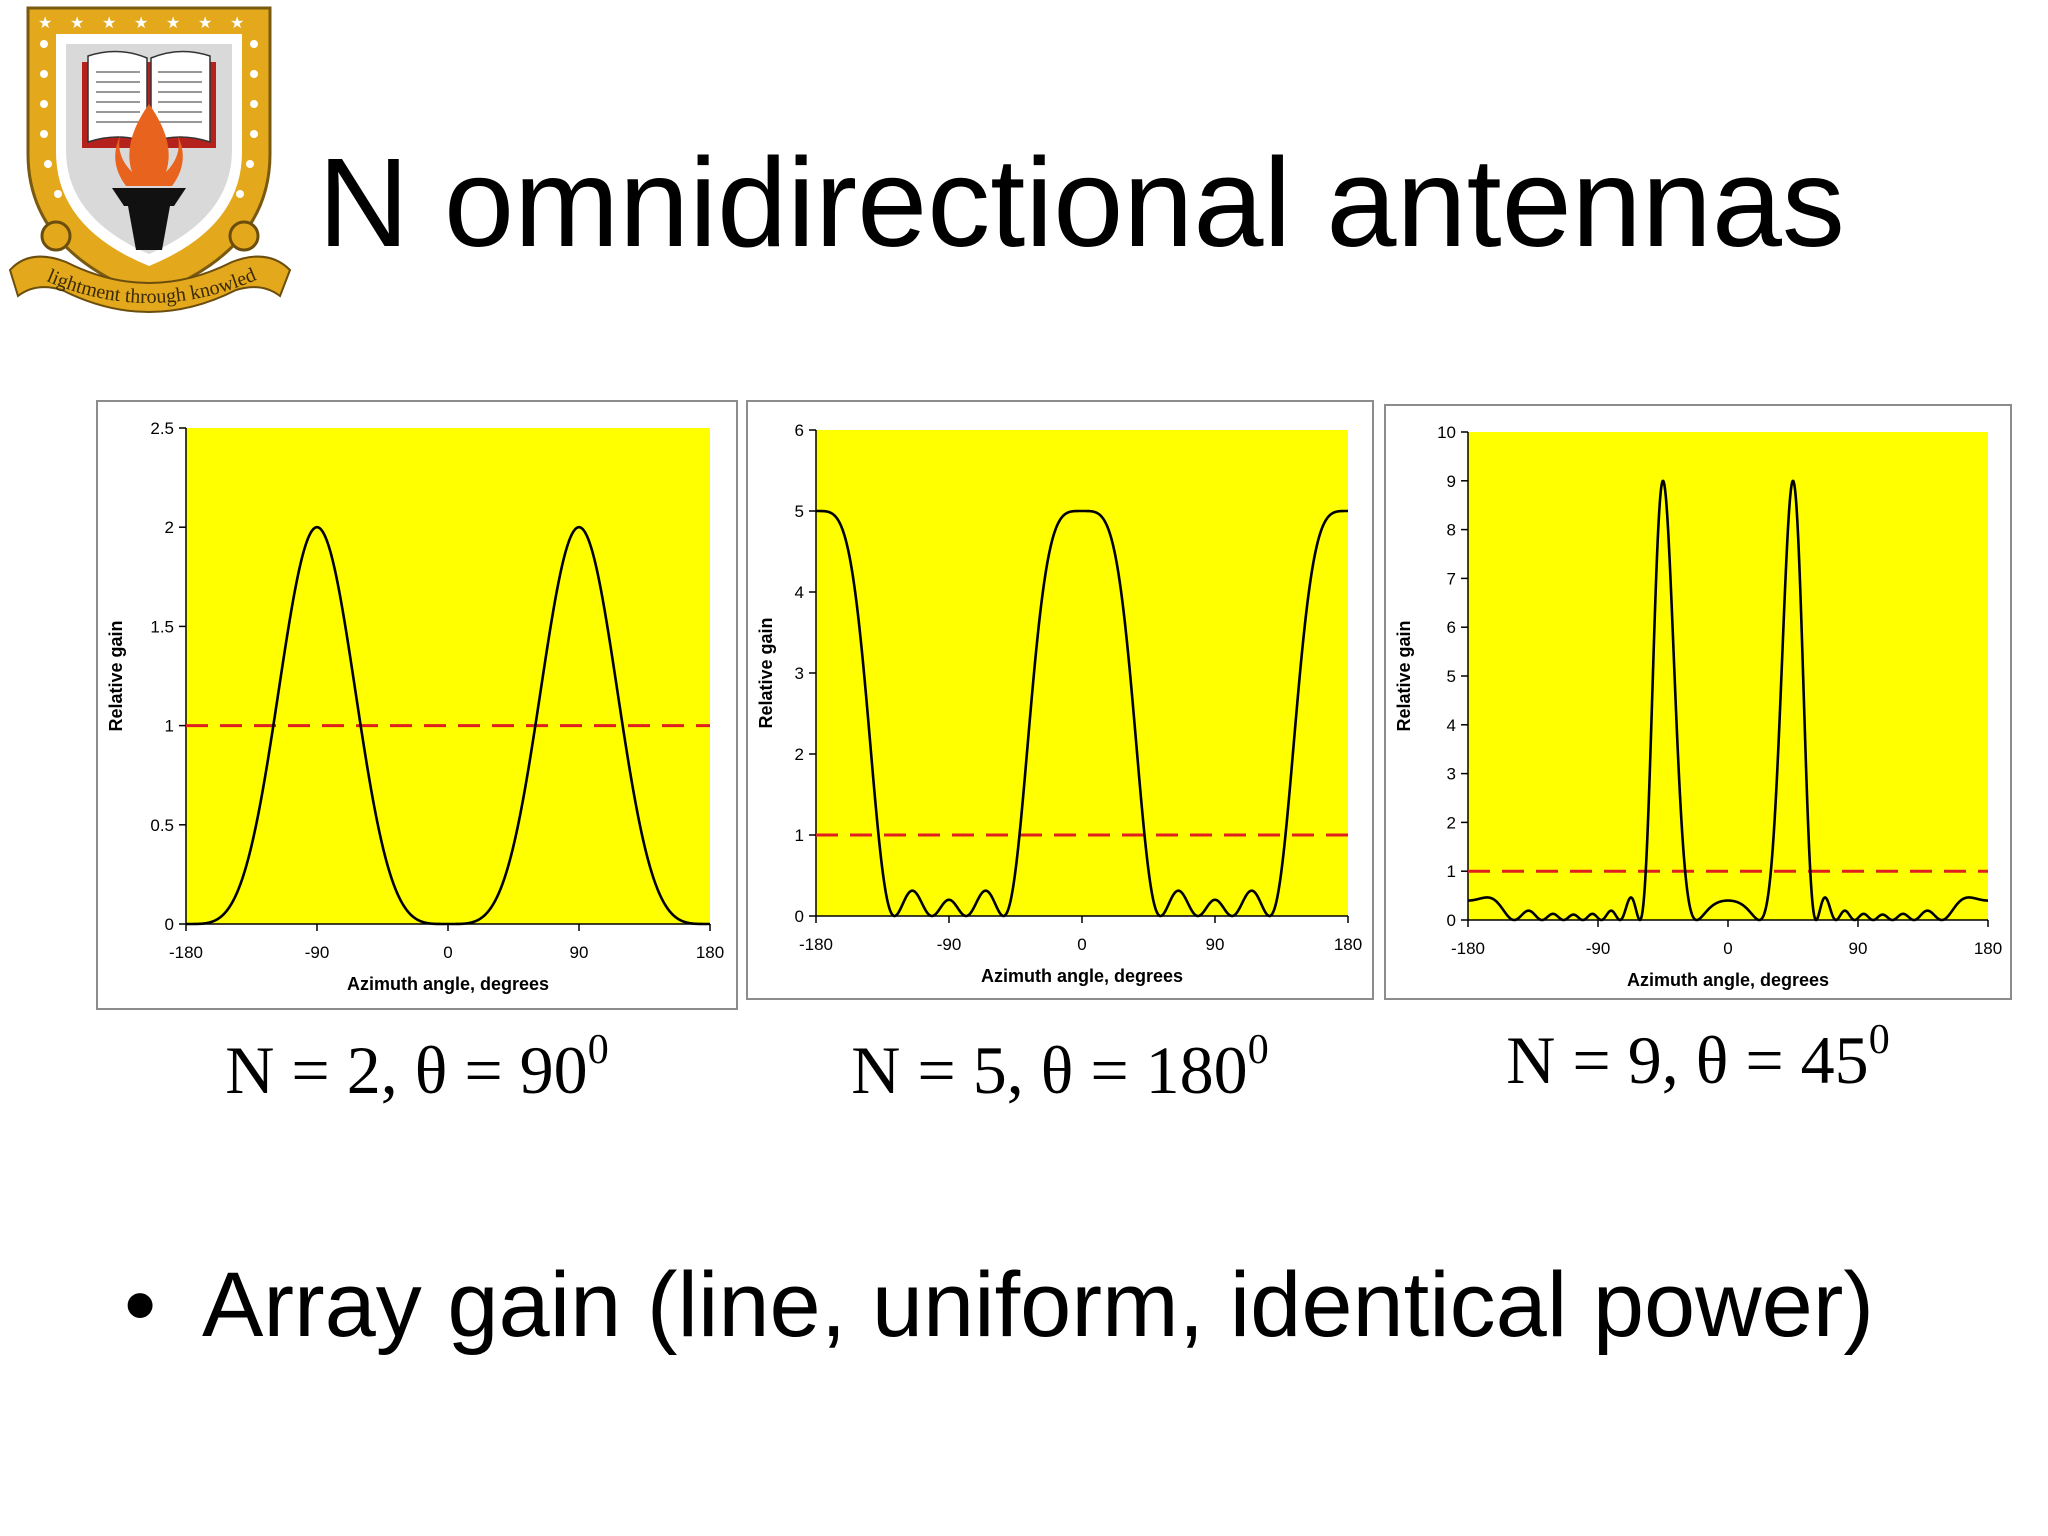 This screenshot has height=1536, width=2048. What do you see at coordinates (1446, 432) in the screenshot?
I see `y-tick-label: 10` at bounding box center [1446, 432].